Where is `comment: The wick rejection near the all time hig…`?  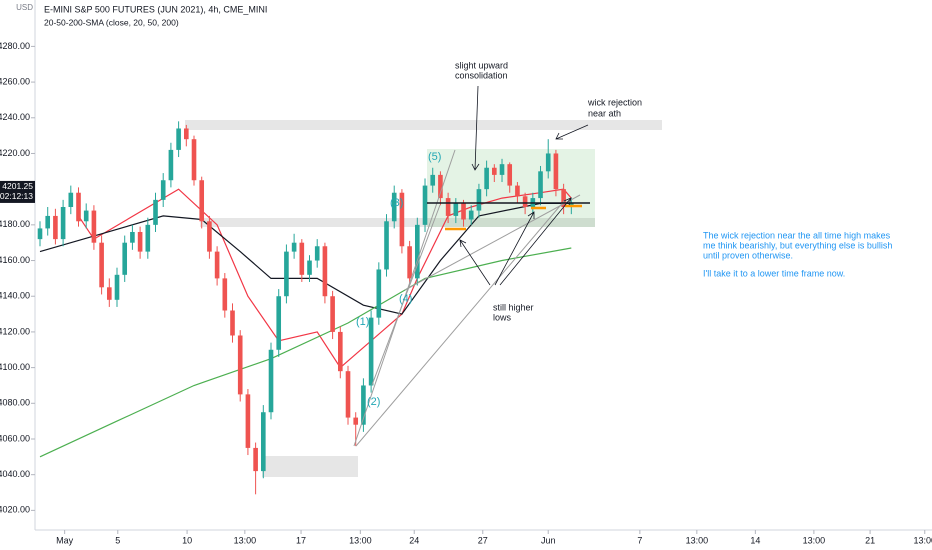 comment: The wick rejection near the all time hig… is located at coordinates (797, 235).